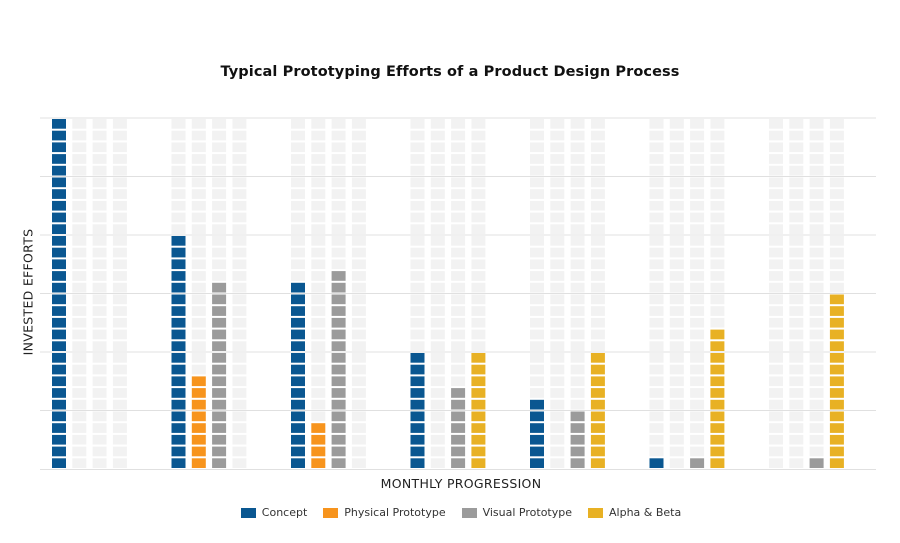  I want to click on bar-alpha-beta, so click(836, 381).